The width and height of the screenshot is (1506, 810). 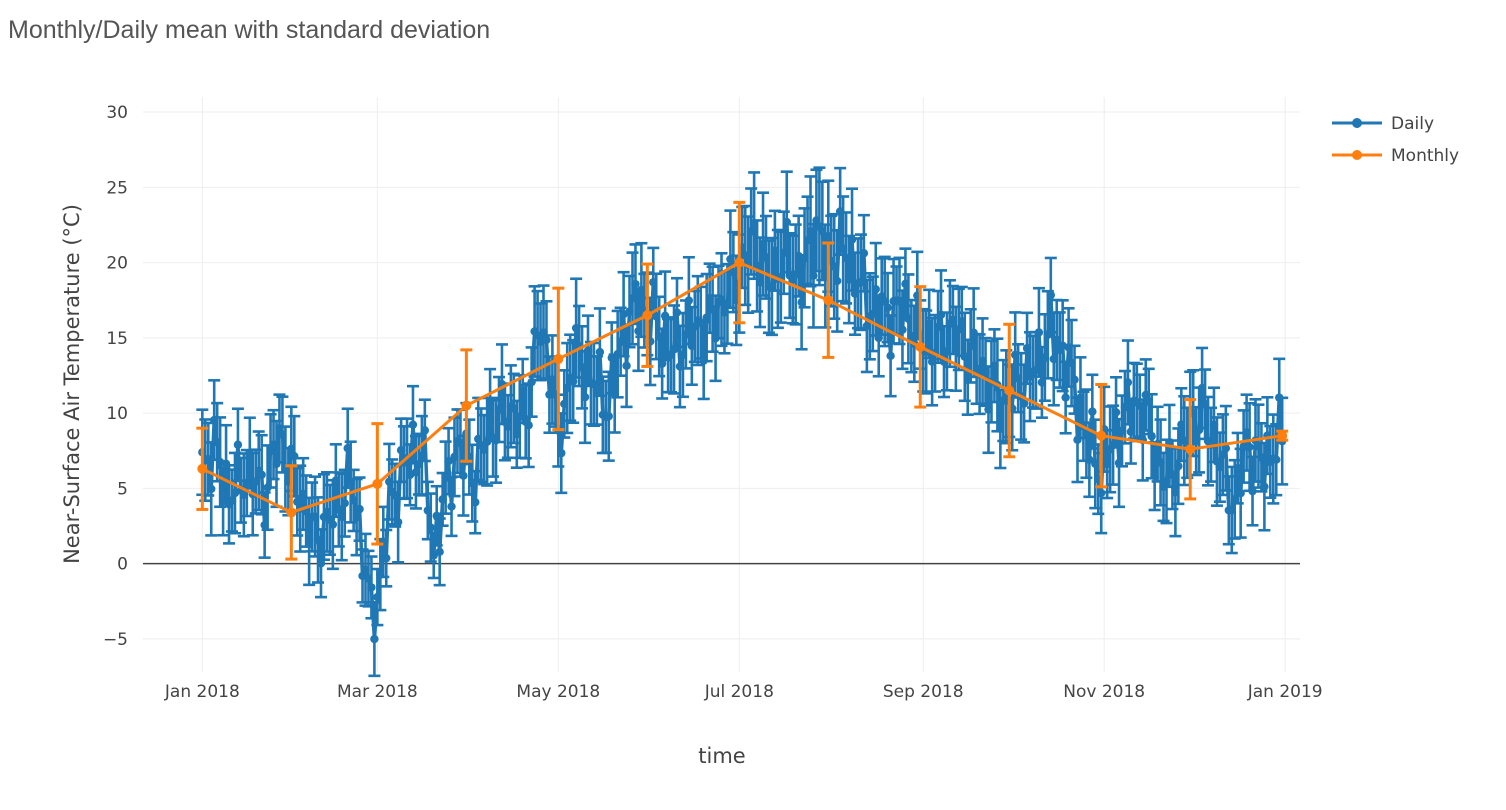 What do you see at coordinates (1383, 124) in the screenshot?
I see `legend-item-daily: Daily` at bounding box center [1383, 124].